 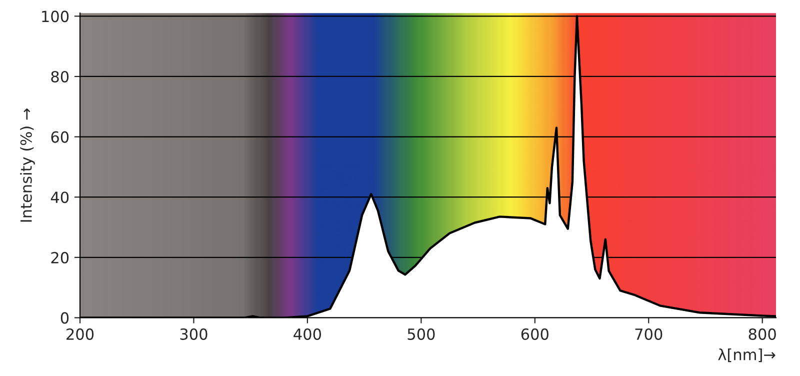 What do you see at coordinates (747, 355) in the screenshot?
I see `x-axis-title: λ[nm]→` at bounding box center [747, 355].